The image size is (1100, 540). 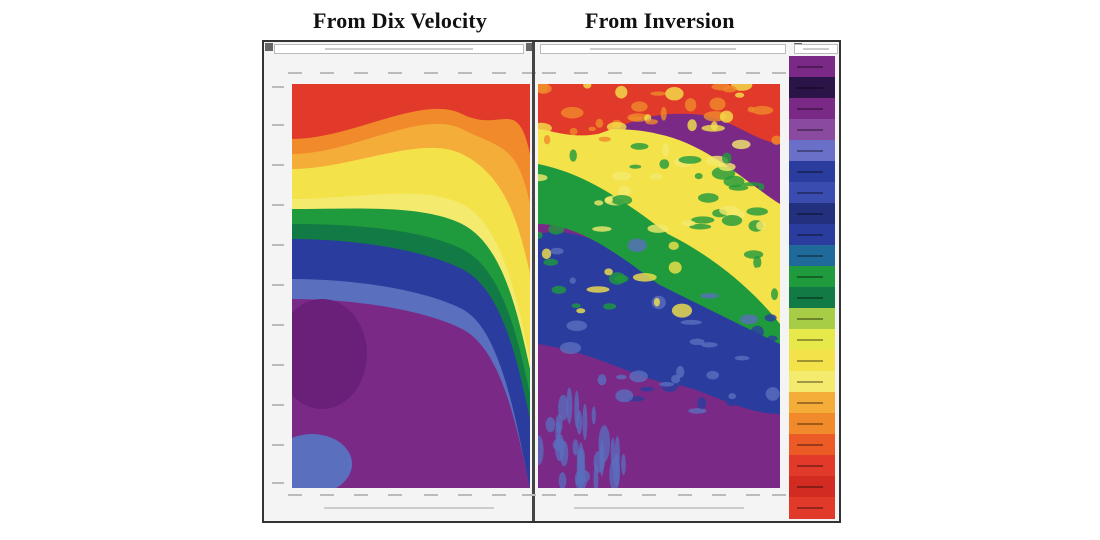 What do you see at coordinates (400, 20) in the screenshot?
I see `title-dix-velocity: From Dix Velocity` at bounding box center [400, 20].